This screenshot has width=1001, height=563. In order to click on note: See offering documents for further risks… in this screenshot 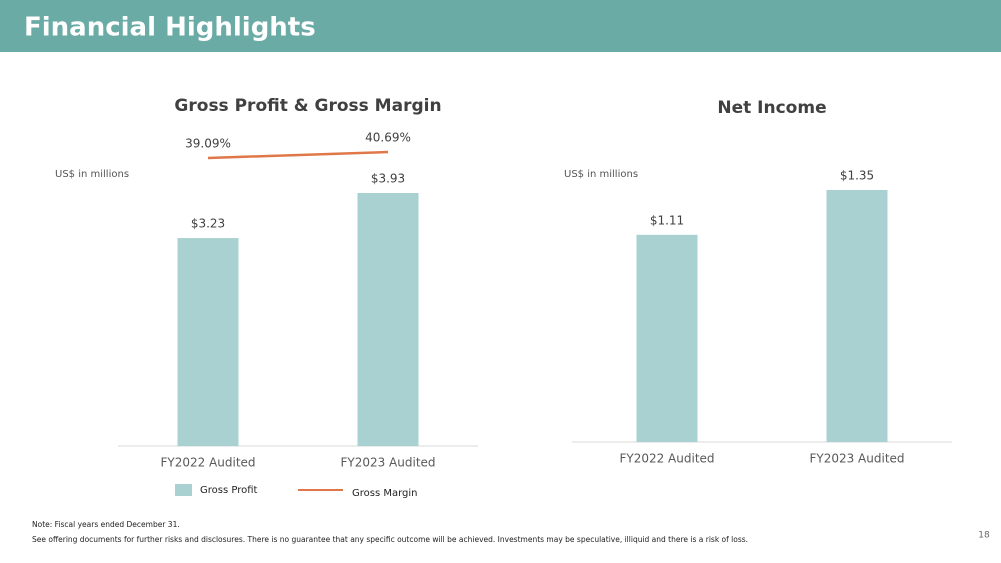, I will do `click(390, 539)`.